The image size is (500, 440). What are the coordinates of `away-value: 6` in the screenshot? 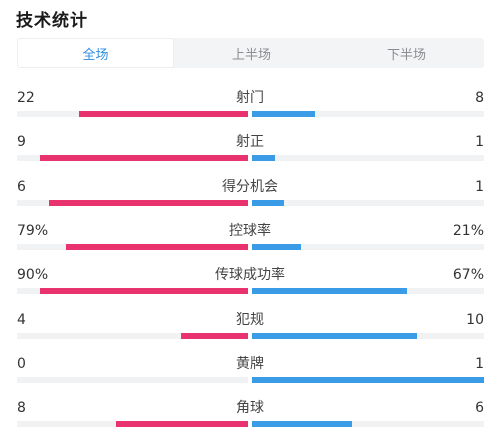 It's located at (479, 408).